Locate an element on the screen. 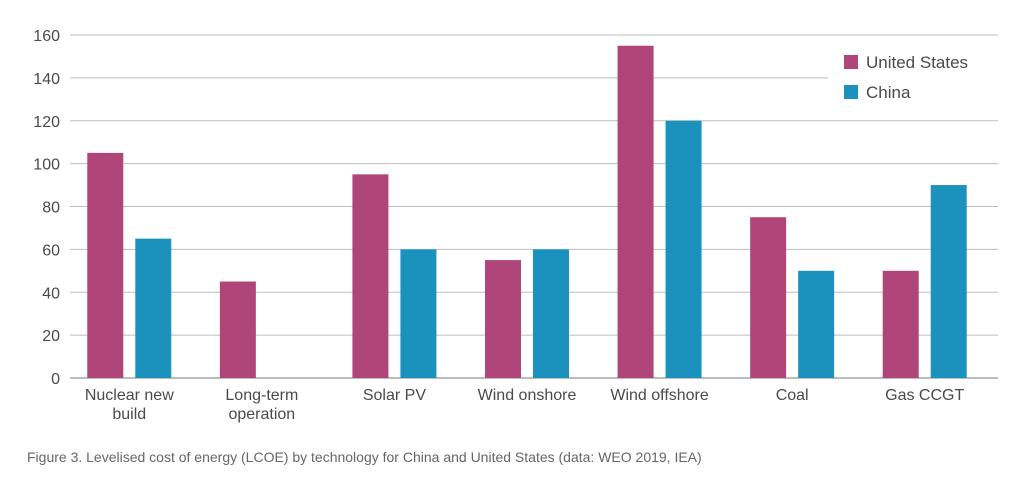 The width and height of the screenshot is (1031, 483). legend-swatch-china is located at coordinates (851, 92).